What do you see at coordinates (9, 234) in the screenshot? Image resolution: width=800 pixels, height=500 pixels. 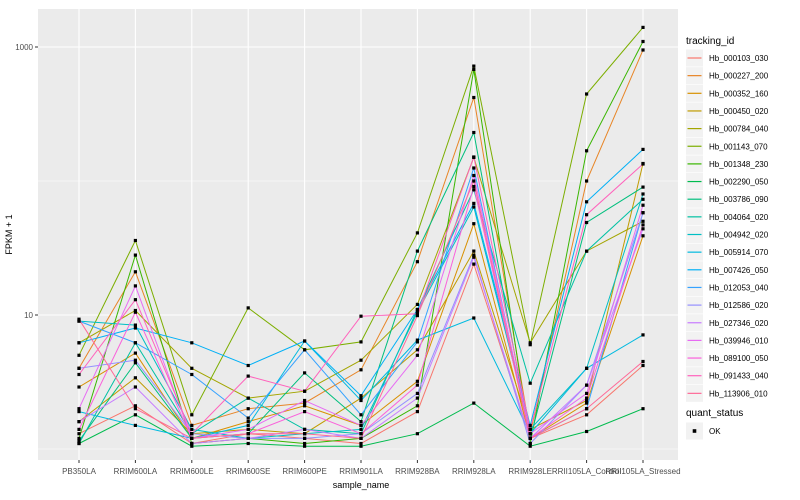 I see `y-axis-title: FPKM + 1` at bounding box center [9, 234].